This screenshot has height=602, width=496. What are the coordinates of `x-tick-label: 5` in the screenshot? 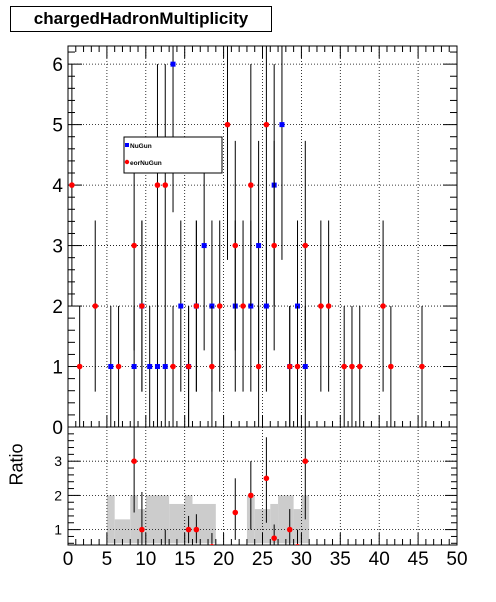 It's located at (107, 559).